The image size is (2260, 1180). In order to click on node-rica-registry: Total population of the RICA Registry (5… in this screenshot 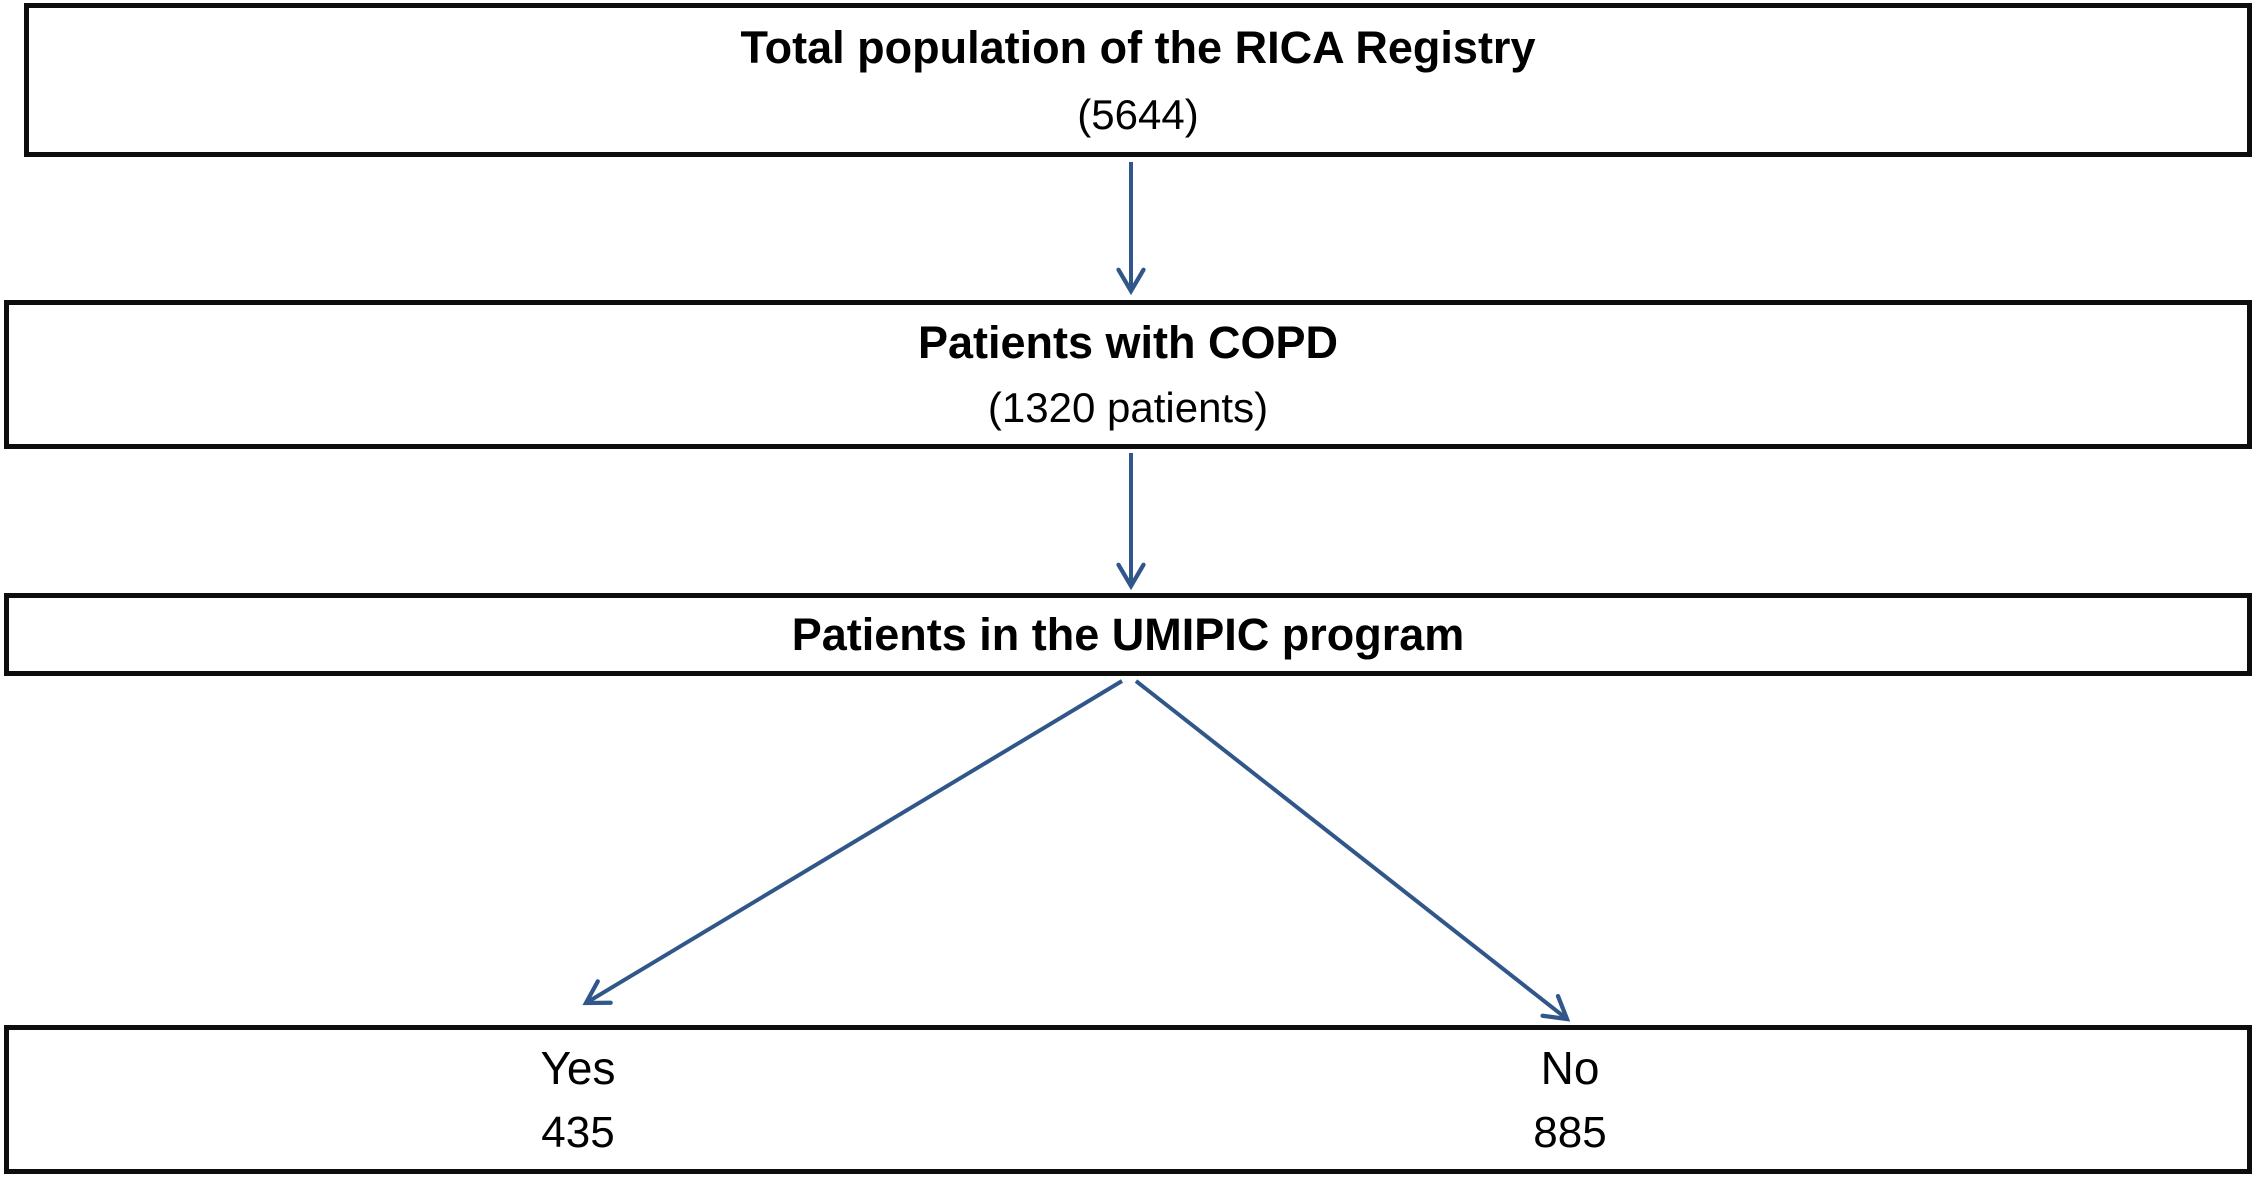, I will do `click(1138, 80)`.